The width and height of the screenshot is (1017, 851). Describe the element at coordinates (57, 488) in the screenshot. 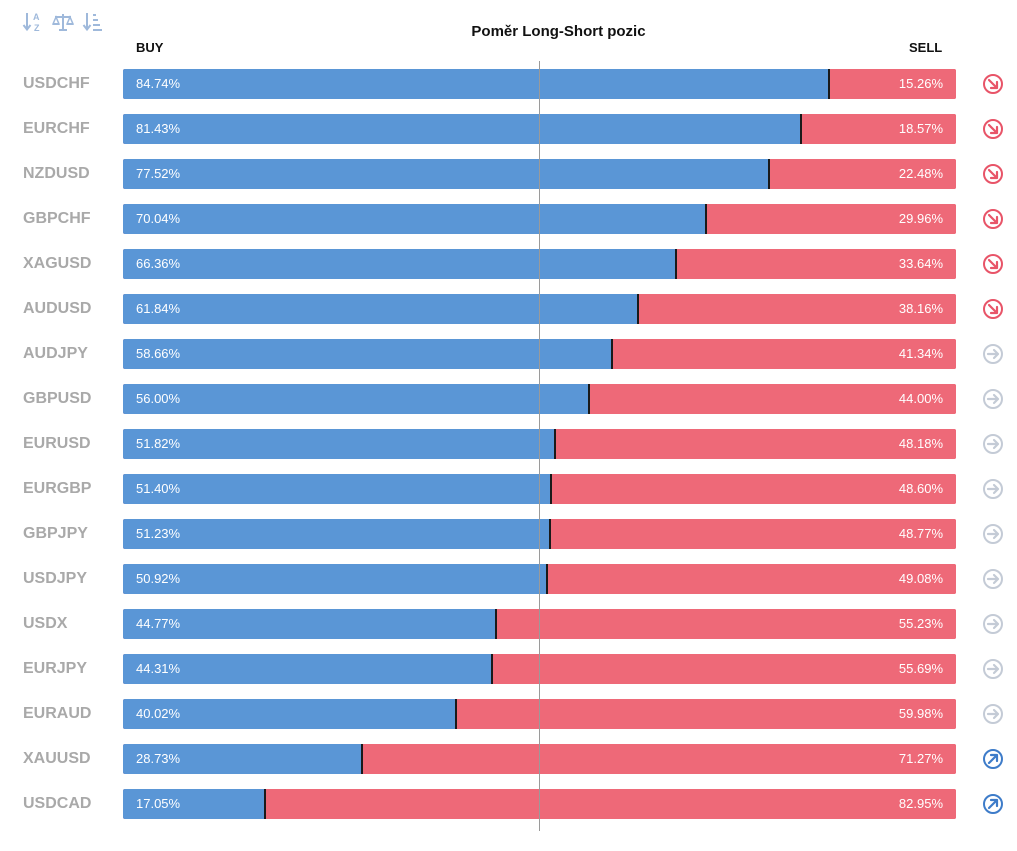

I see `symbol-label: EURGBP` at that location.